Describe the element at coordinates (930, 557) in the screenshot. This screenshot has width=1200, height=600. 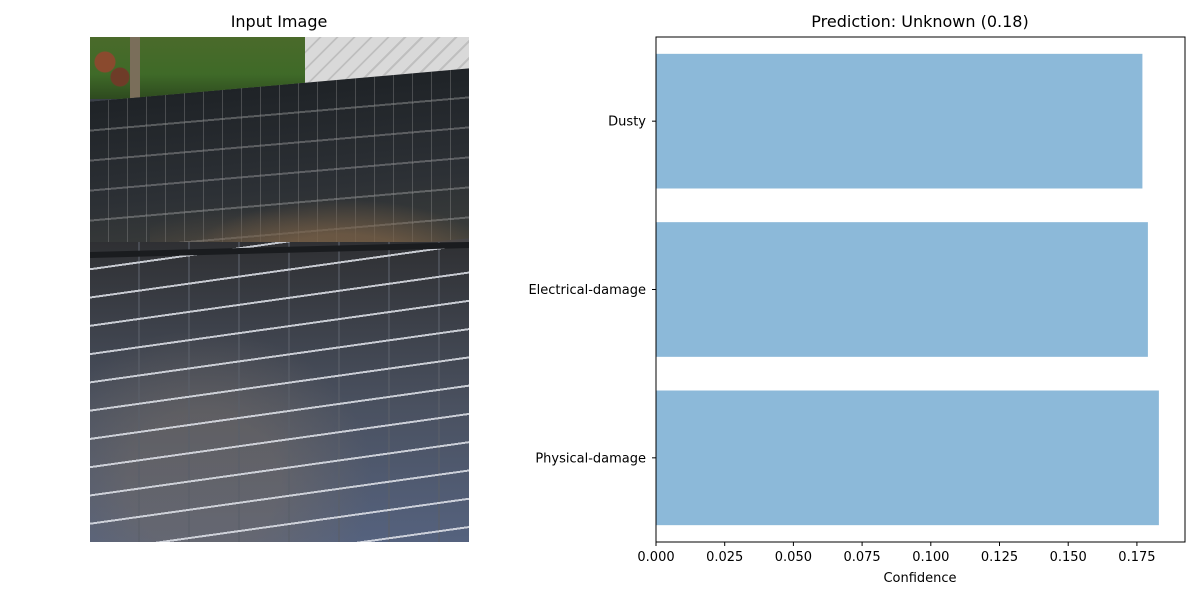
I see `x-tick-label: 0.100` at that location.